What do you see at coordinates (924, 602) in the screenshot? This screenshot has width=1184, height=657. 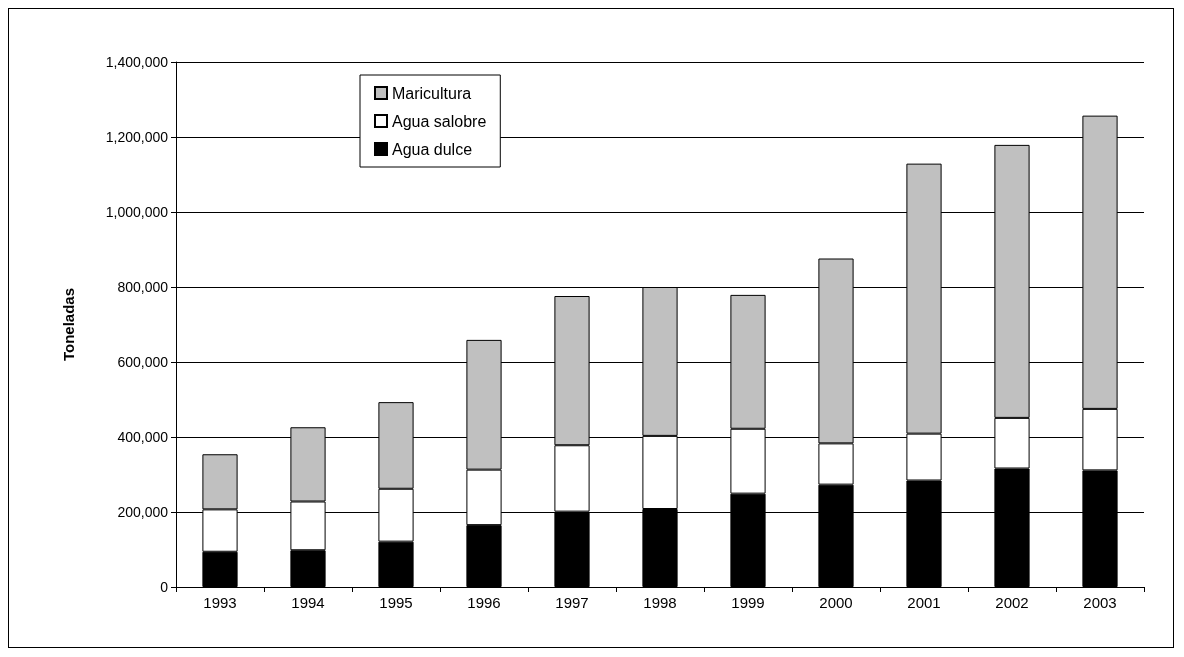 I see `x-tick-label: 2001` at bounding box center [924, 602].